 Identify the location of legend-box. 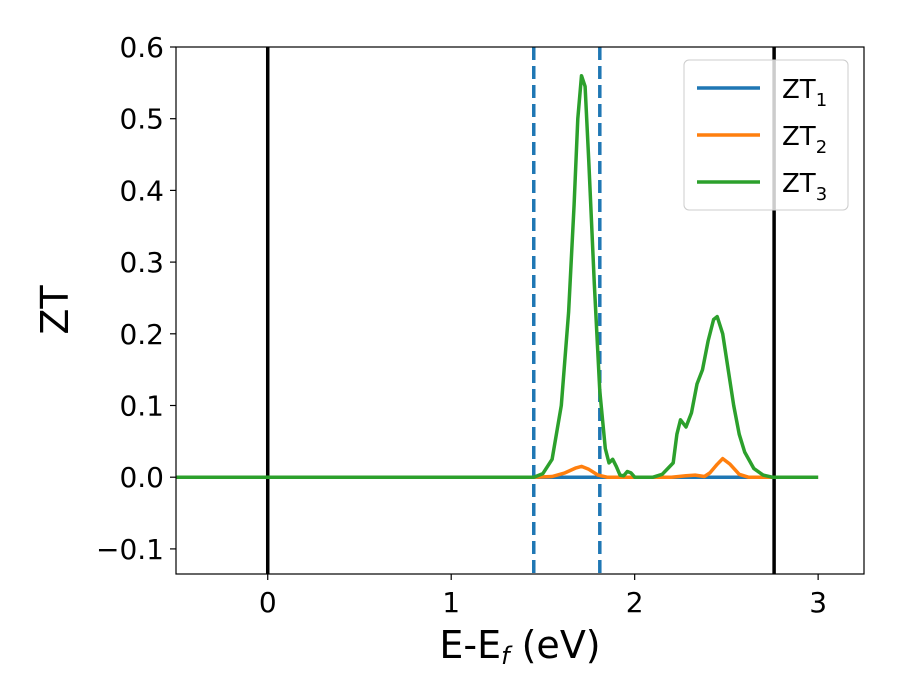
(766, 135).